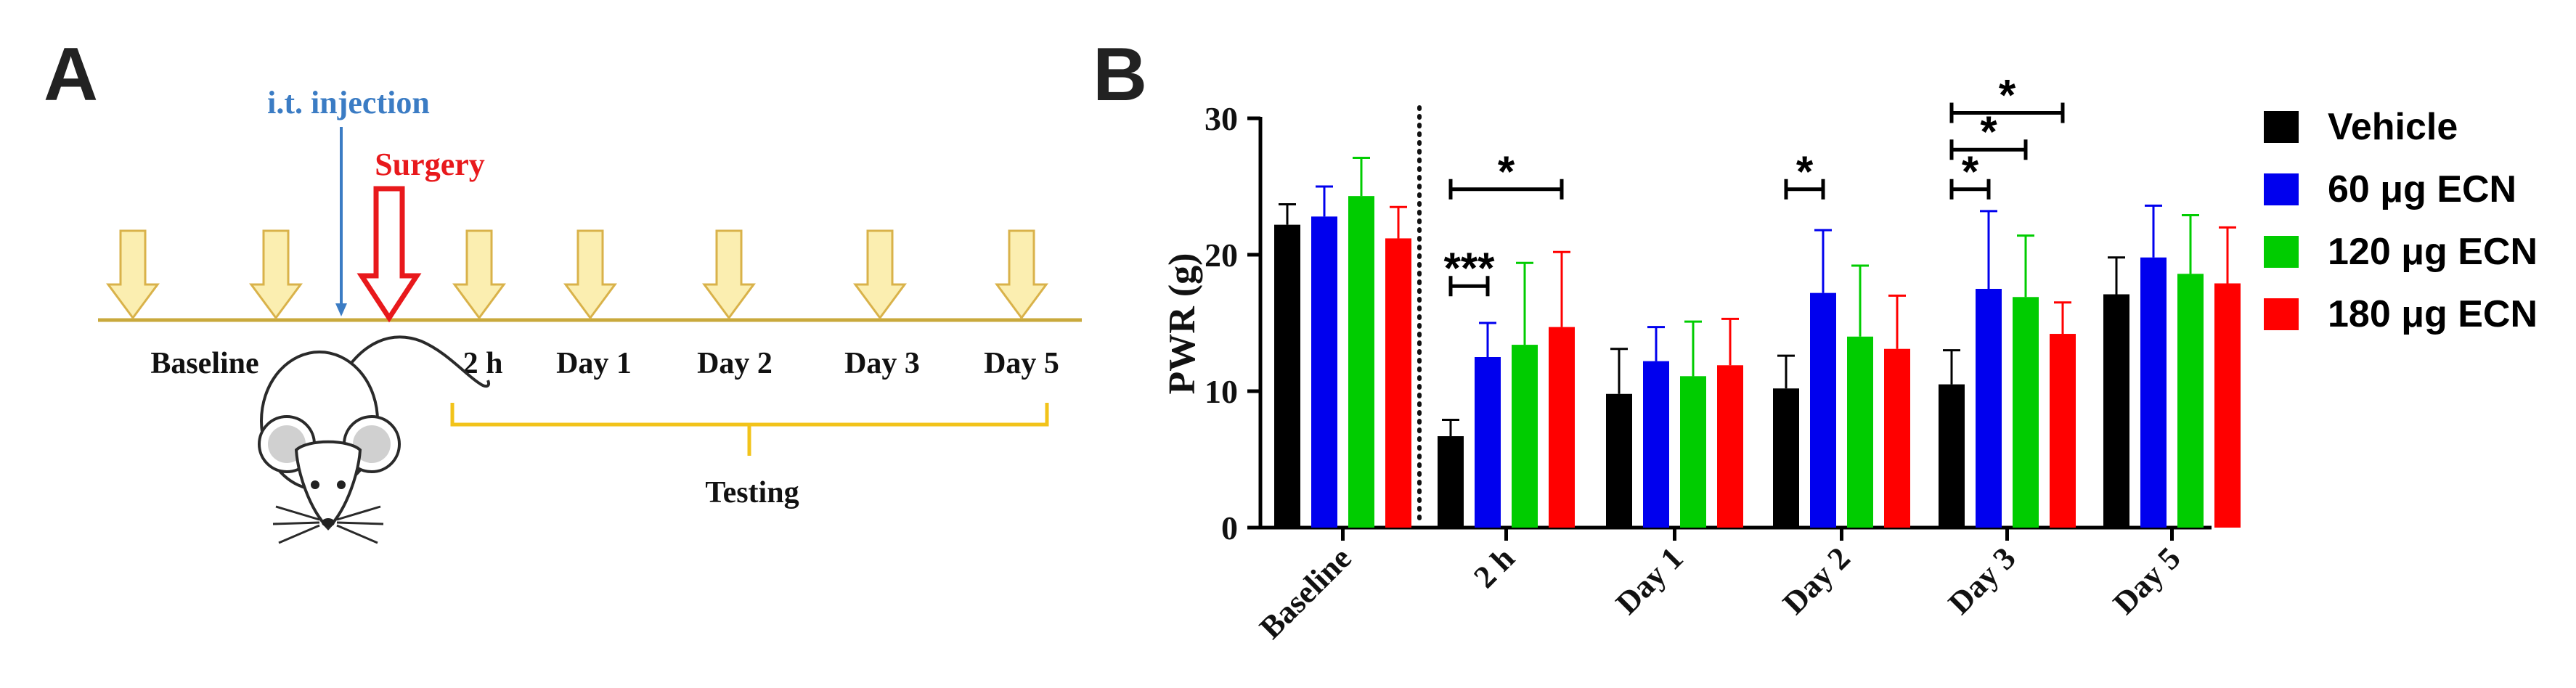 The height and width of the screenshot is (688, 2576). I want to click on time-label-day3: Day 3, so click(882, 363).